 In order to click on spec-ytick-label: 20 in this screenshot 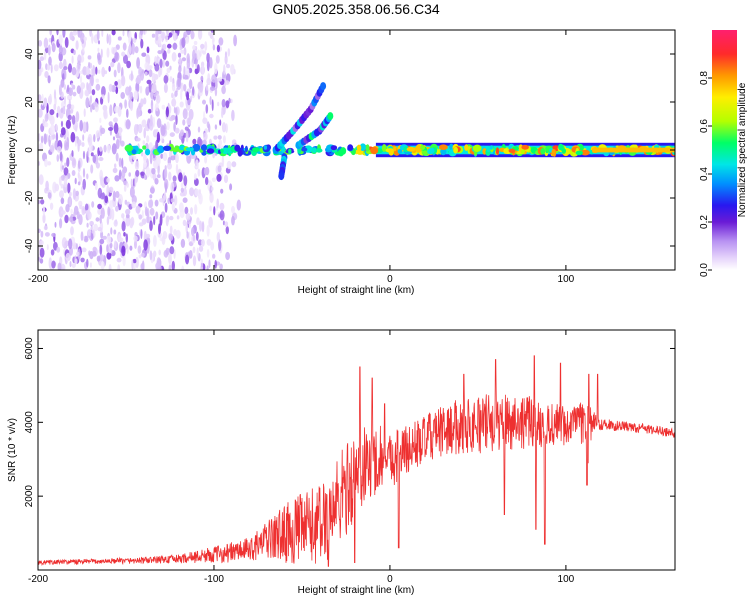, I will do `click(29, 102)`.